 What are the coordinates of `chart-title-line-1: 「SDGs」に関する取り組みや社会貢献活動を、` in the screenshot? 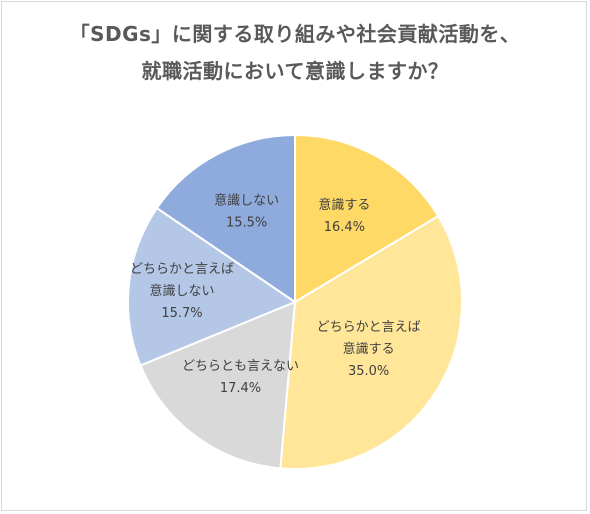 It's located at (295, 34).